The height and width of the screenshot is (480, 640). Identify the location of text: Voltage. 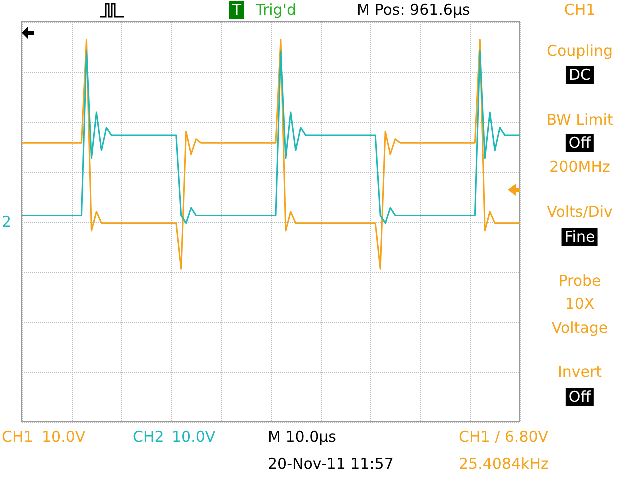
(580, 328).